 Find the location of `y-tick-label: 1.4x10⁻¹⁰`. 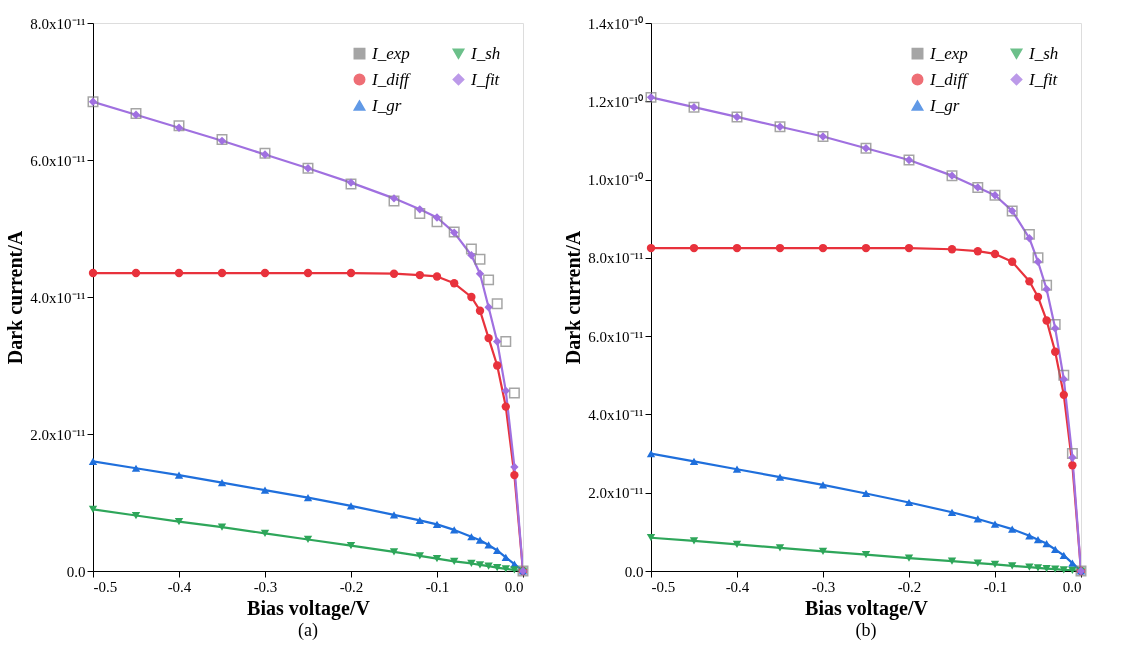

y-tick-label: 1.4x10⁻¹⁰ is located at coordinates (615, 23).